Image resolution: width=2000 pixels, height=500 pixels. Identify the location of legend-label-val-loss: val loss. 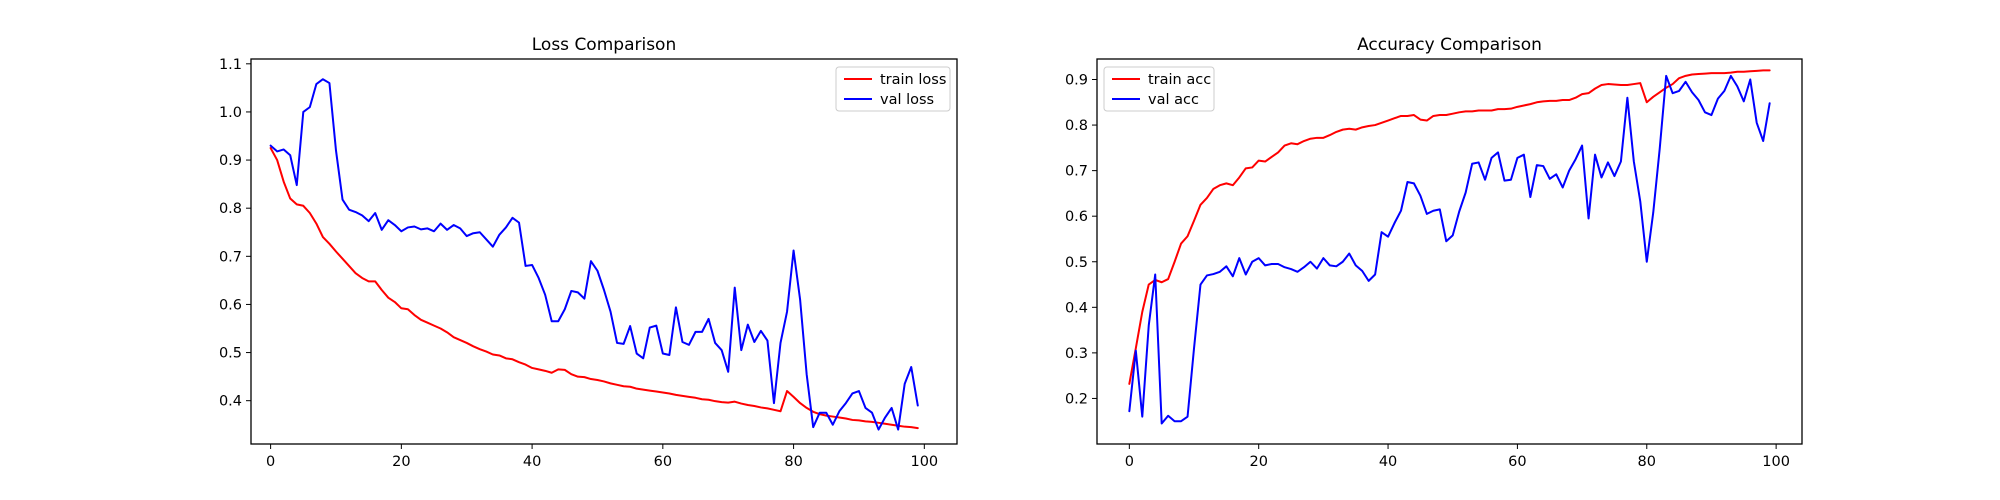
(907, 100).